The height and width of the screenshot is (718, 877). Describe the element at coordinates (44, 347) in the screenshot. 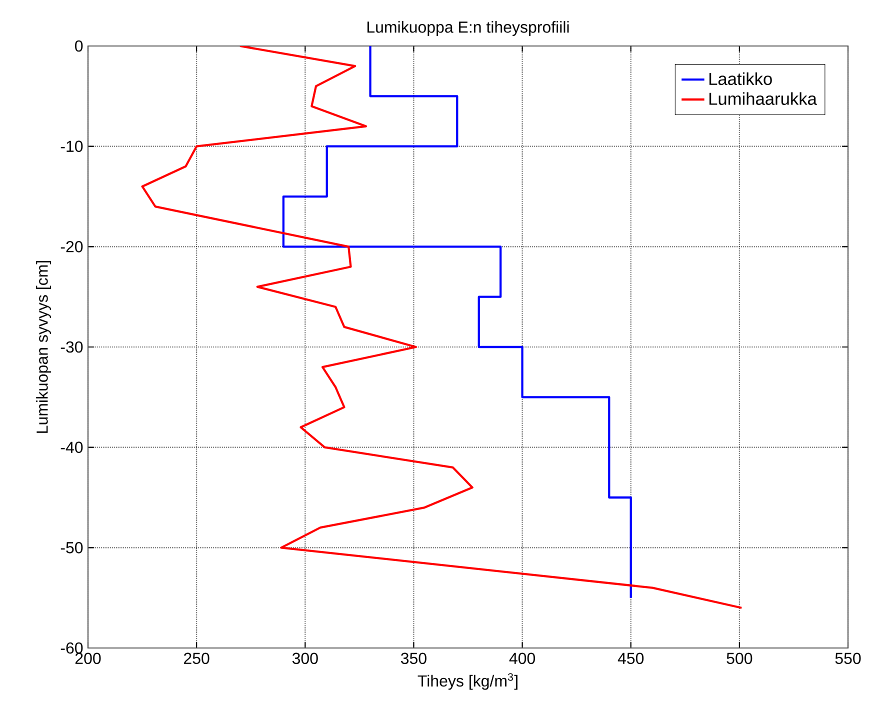

I see `y-axis-title: Lumikuopan syvyys [cm]` at that location.